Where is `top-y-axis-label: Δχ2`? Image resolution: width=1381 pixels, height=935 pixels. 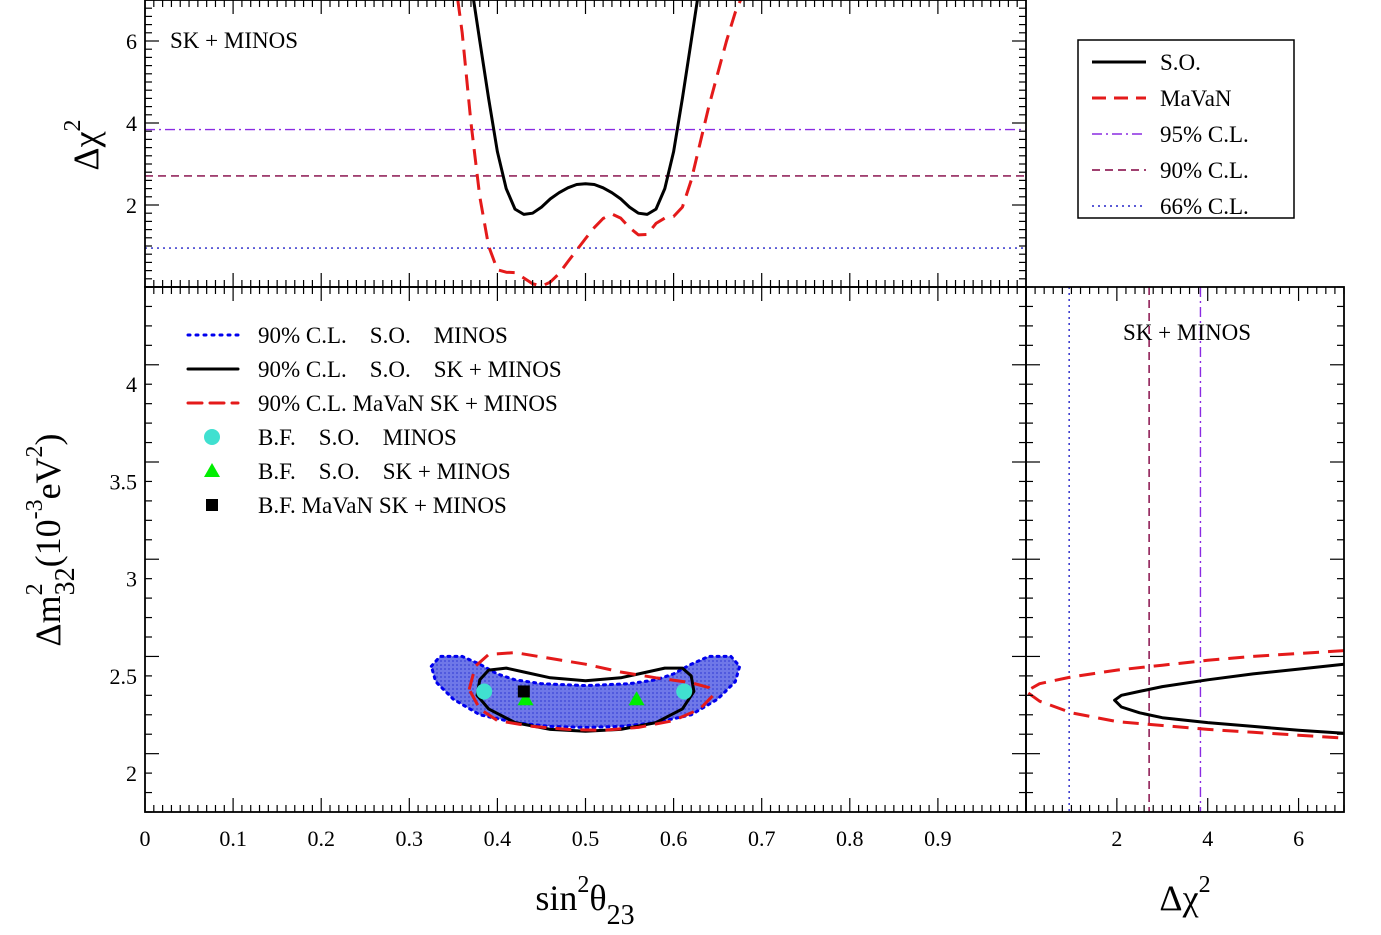 top-y-axis-label: Δχ2 is located at coordinates (83, 144).